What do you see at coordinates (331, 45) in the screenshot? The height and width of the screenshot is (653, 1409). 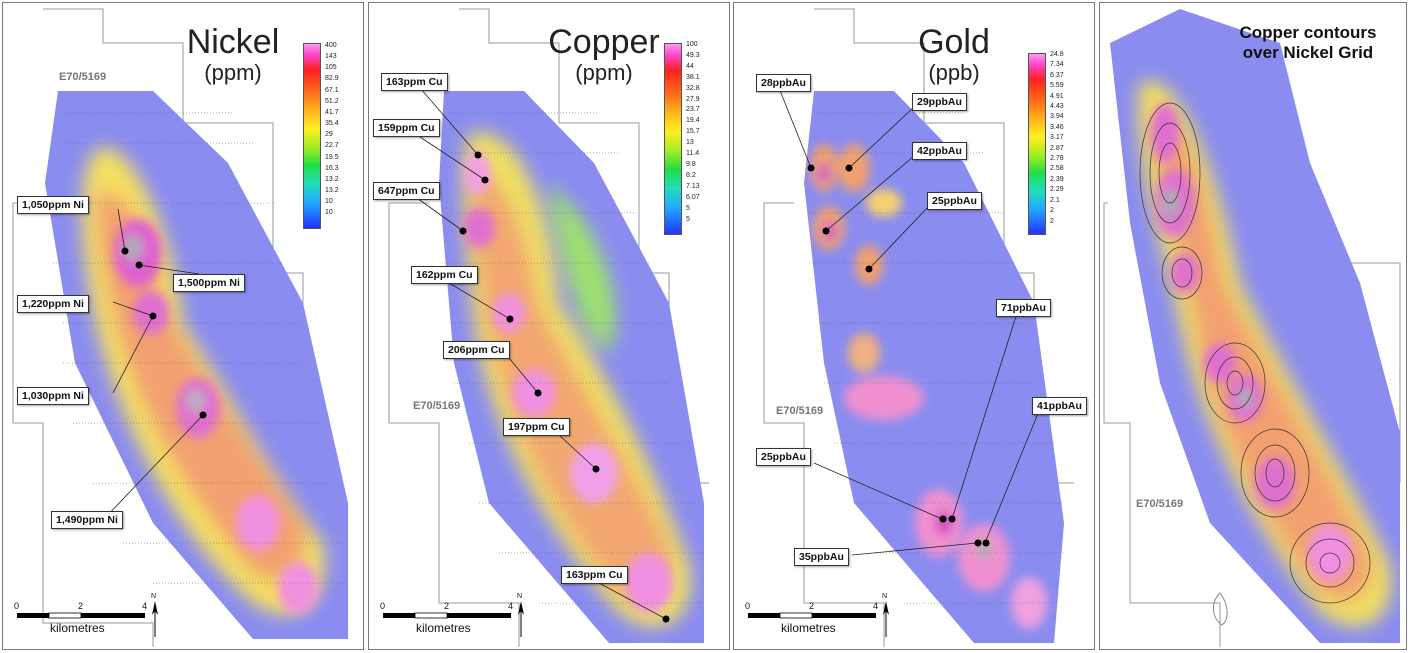 I see `legend-value: 400` at bounding box center [331, 45].